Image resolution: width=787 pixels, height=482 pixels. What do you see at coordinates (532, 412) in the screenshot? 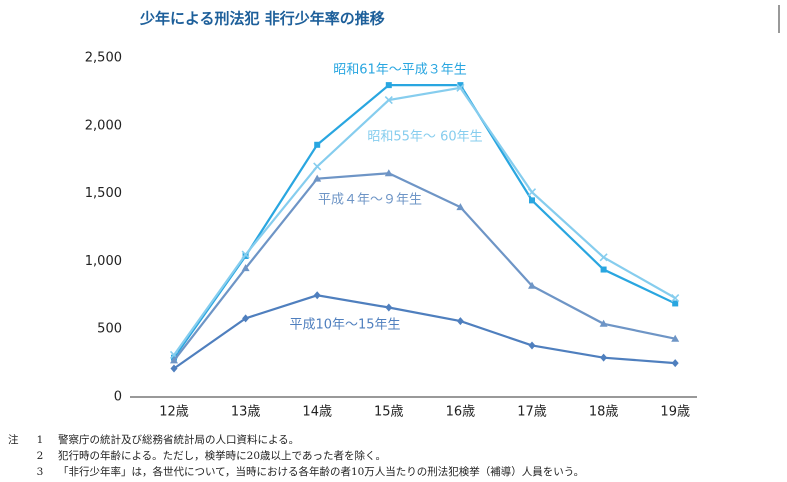
I see `x-tick-label: 17歳` at bounding box center [532, 412].